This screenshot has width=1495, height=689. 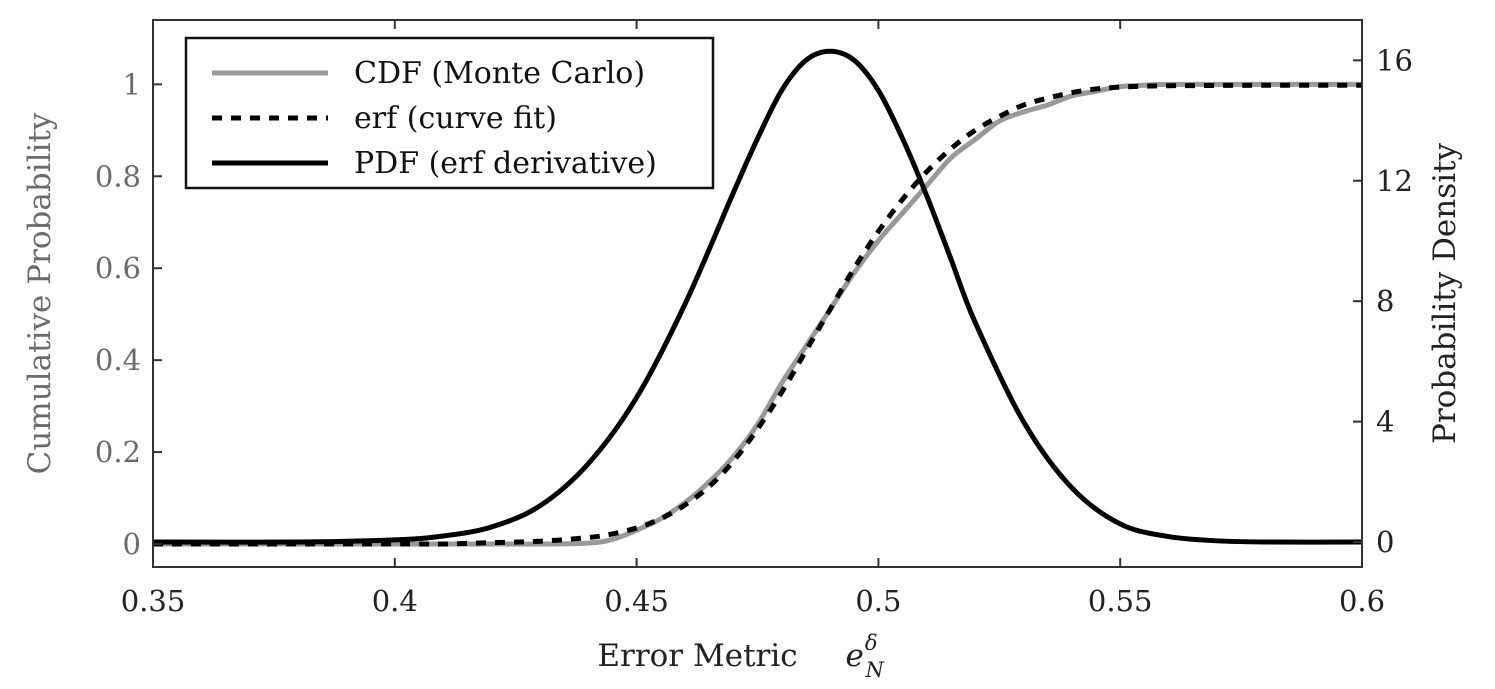 What do you see at coordinates (118, 268) in the screenshot?
I see `y-left-tick-label: 0.6` at bounding box center [118, 268].